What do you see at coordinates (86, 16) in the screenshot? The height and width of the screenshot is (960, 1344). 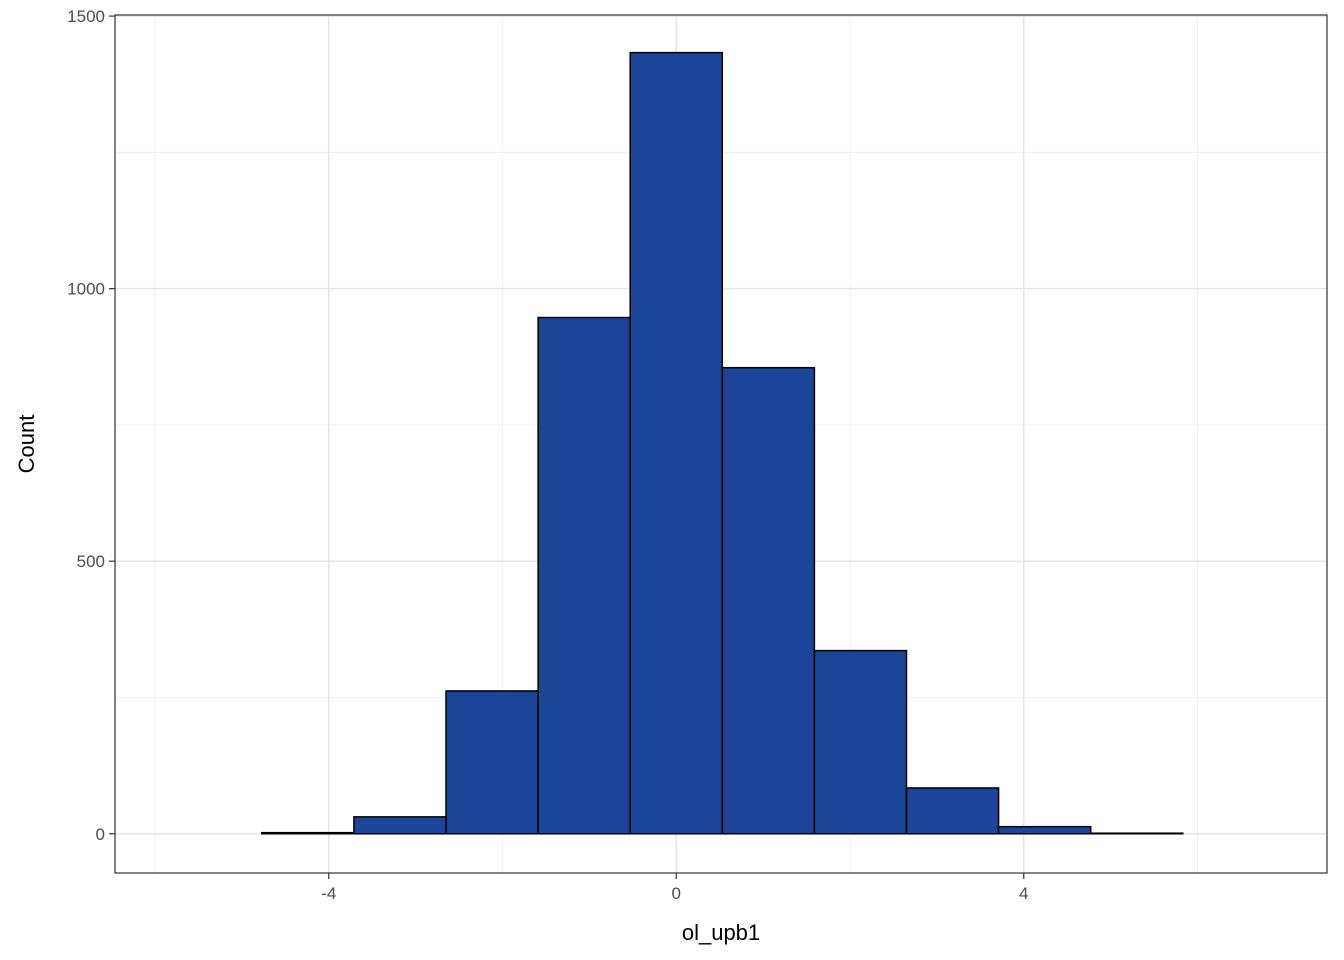 I see `y-tick-label: 1500` at bounding box center [86, 16].